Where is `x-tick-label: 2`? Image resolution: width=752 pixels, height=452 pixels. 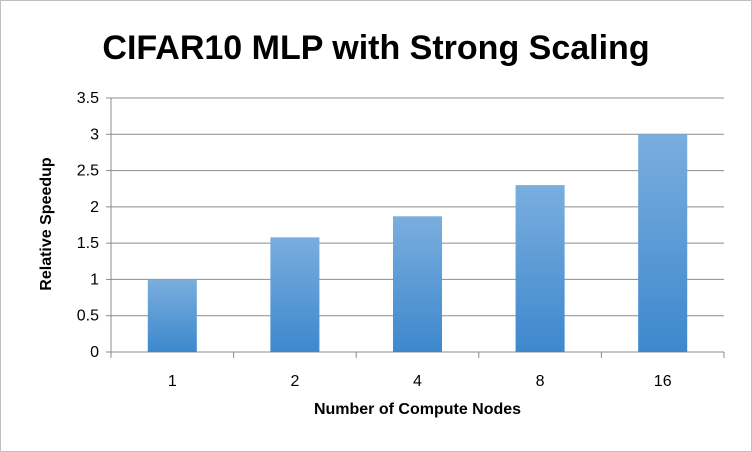
x-tick-label: 2 is located at coordinates (294, 381).